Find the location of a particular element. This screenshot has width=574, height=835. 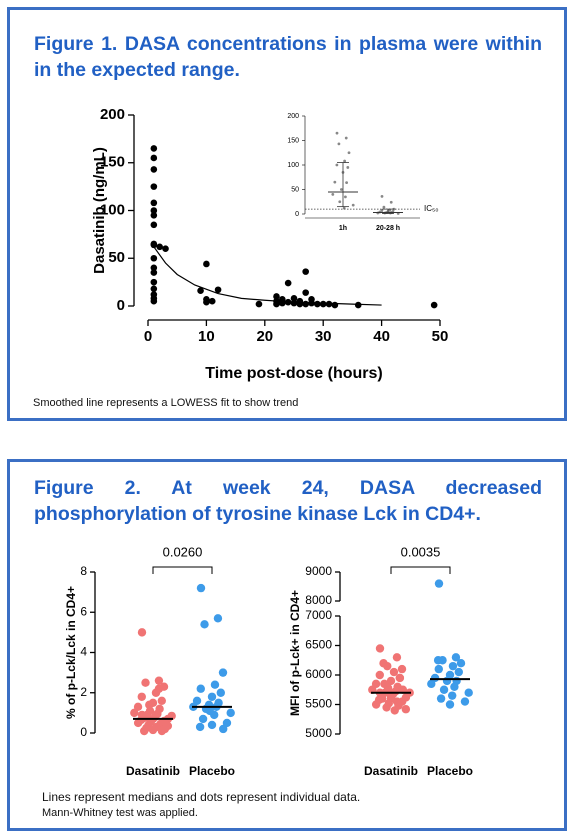

category-label: 20-28 h is located at coordinates (388, 228).